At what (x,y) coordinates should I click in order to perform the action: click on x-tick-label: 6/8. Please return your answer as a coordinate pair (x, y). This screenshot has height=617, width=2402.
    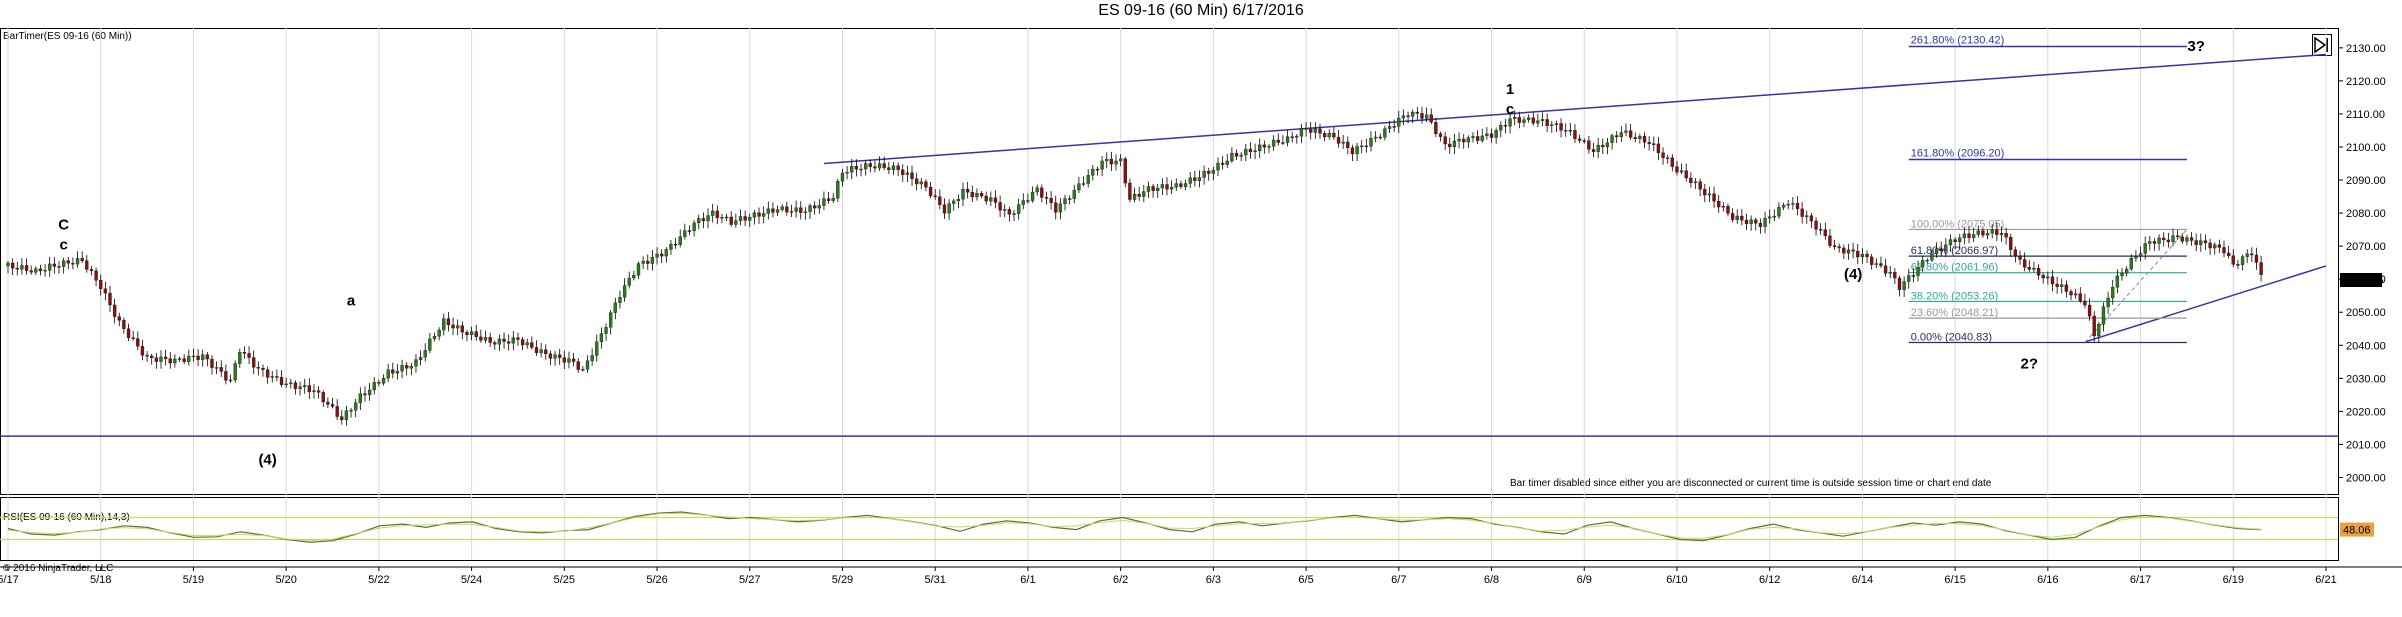
    Looking at the image, I should click on (1491, 580).